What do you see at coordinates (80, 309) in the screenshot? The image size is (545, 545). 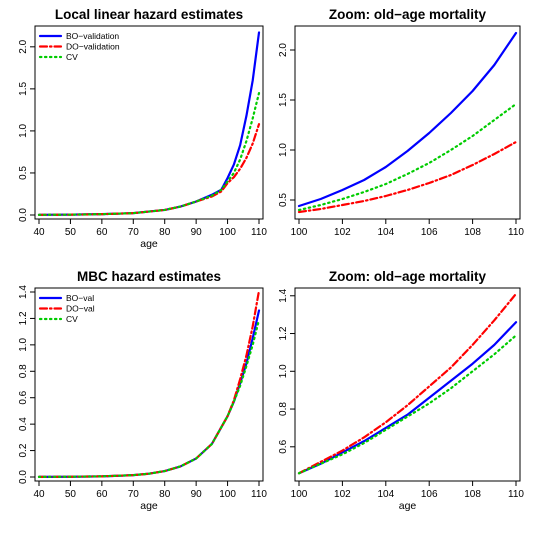 I see `legend-label: DO−val` at bounding box center [80, 309].